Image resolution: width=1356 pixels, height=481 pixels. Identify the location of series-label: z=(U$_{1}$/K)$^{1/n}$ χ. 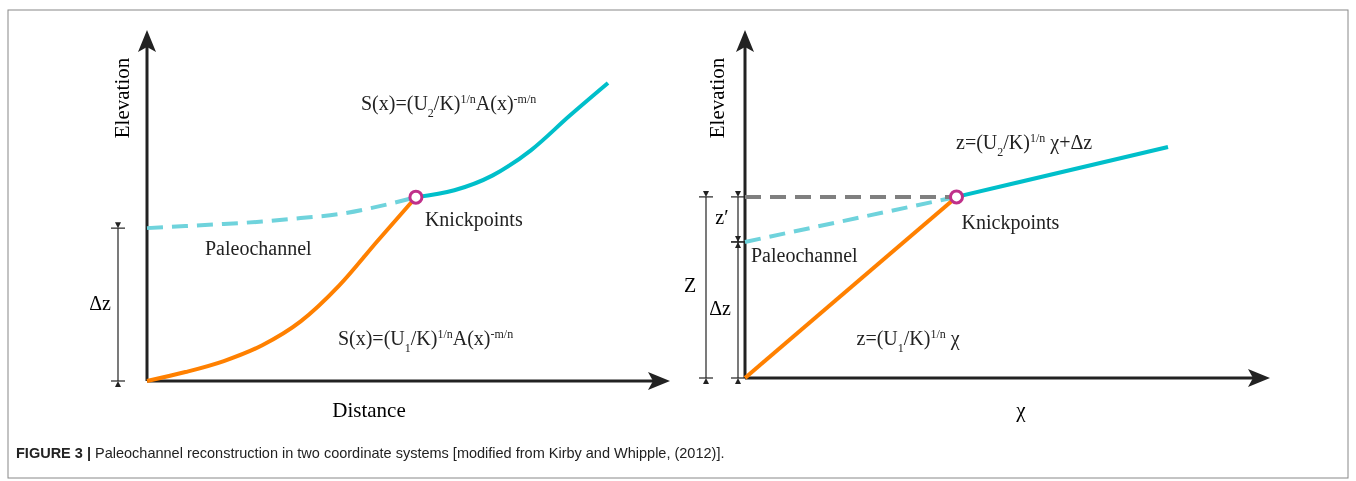
(908, 340).